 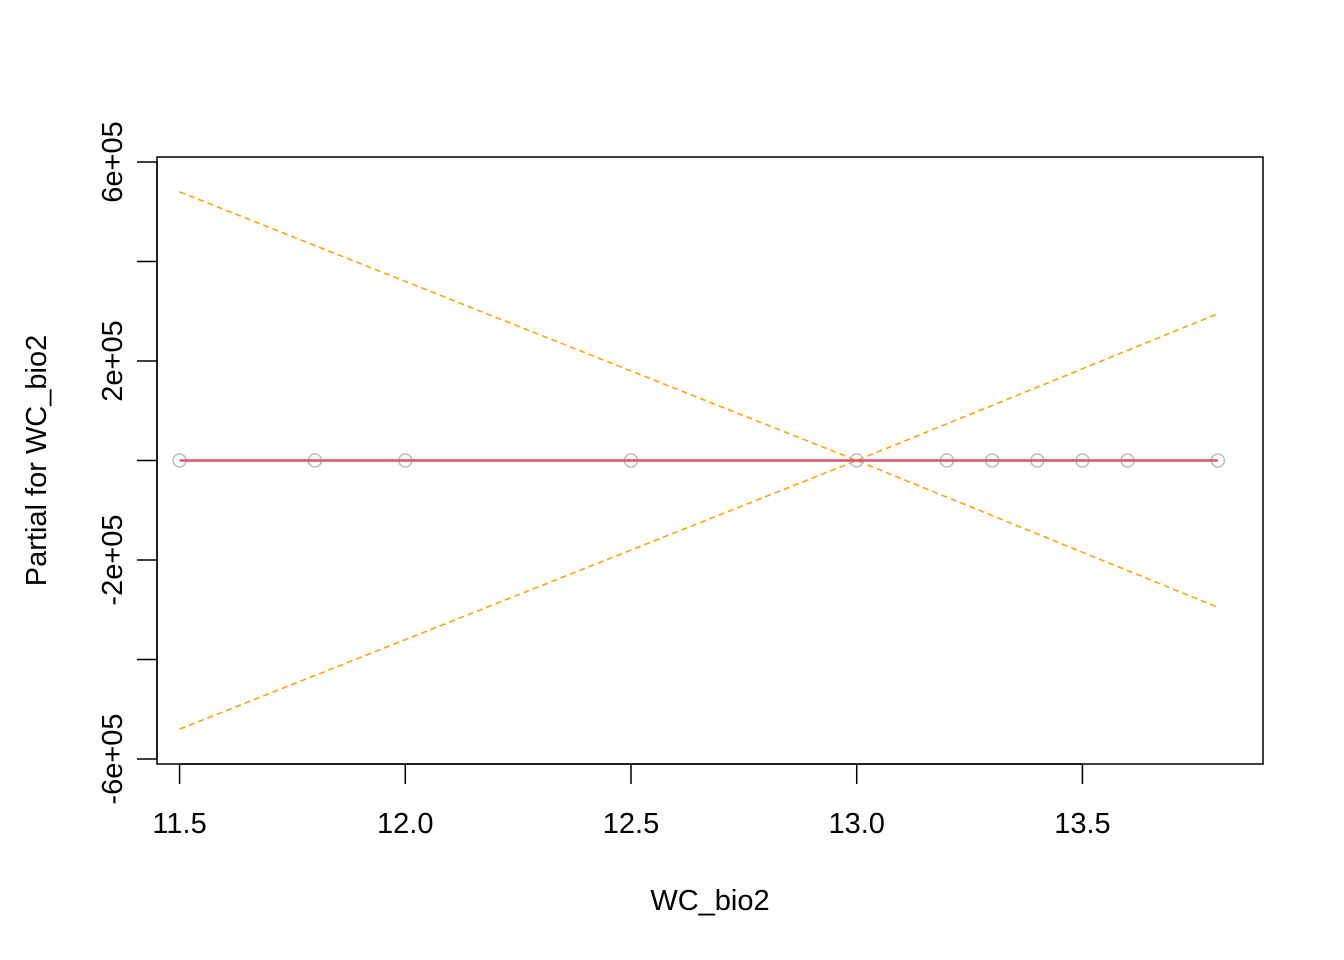 I want to click on y-tick-label: -2e+05, so click(x=113, y=559).